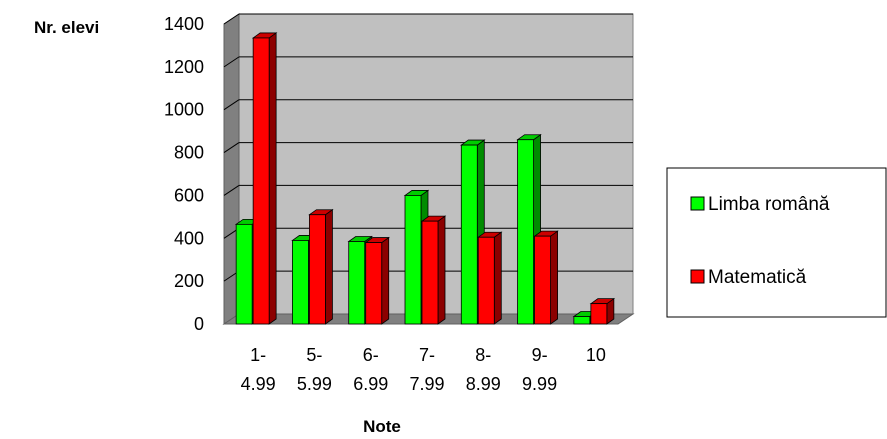 Image resolution: width=887 pixels, height=439 pixels. I want to click on x-tick-label: 10, so click(596, 355).